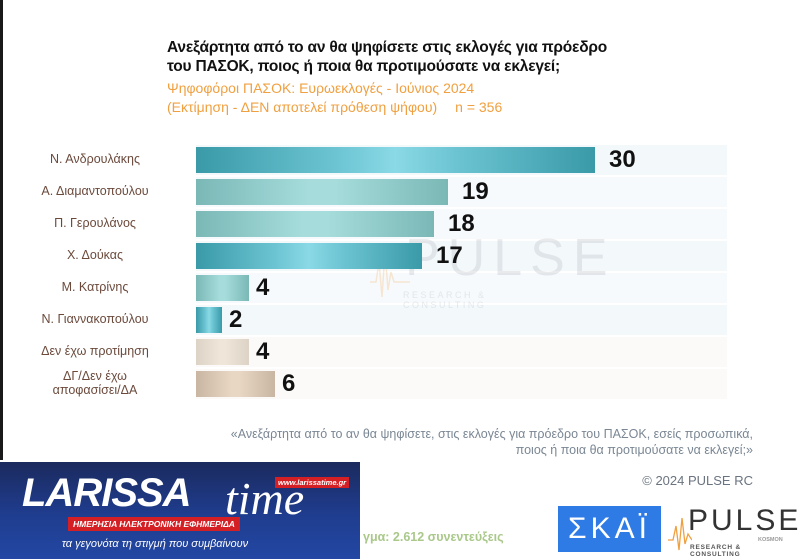  What do you see at coordinates (312, 482) in the screenshot?
I see `larissa-url: www.larissatime.gr` at bounding box center [312, 482].